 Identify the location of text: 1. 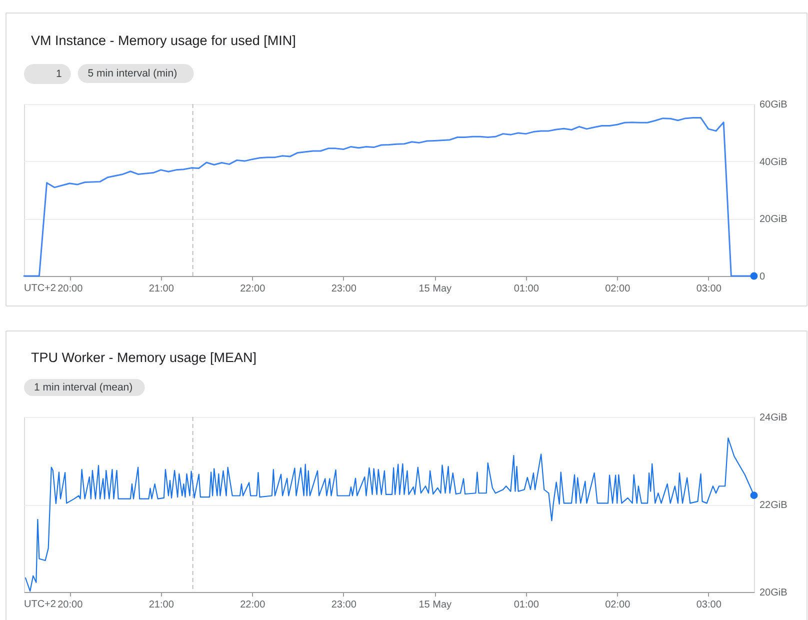
(59, 74).